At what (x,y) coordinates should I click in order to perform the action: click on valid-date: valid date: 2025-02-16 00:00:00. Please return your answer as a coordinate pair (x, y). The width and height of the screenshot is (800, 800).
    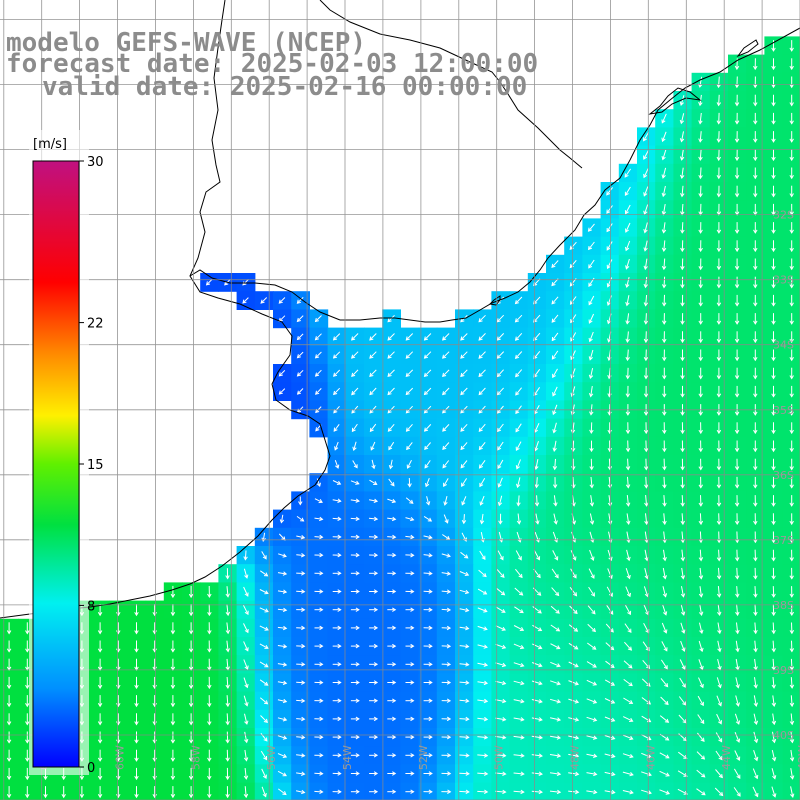
    Looking at the image, I should click on (285, 87).